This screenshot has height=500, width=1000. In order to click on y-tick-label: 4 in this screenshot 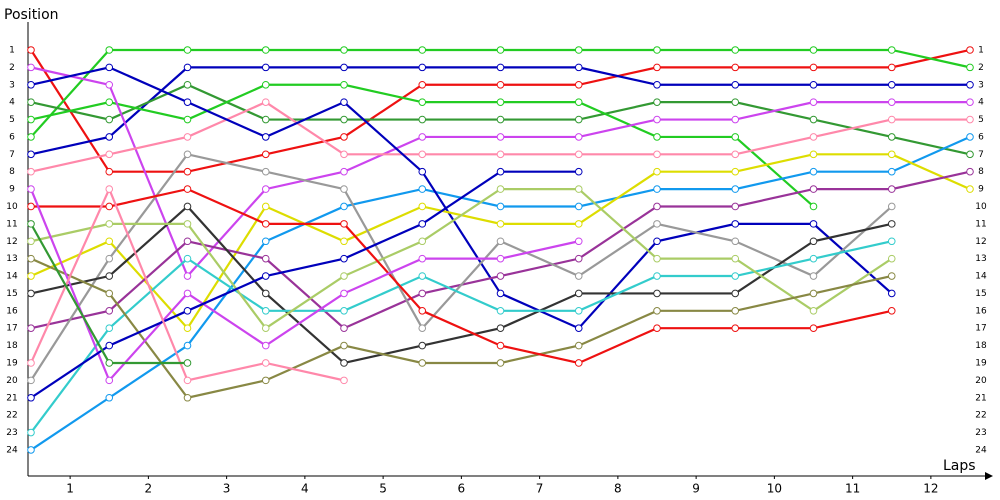, I will do `click(12, 103)`.